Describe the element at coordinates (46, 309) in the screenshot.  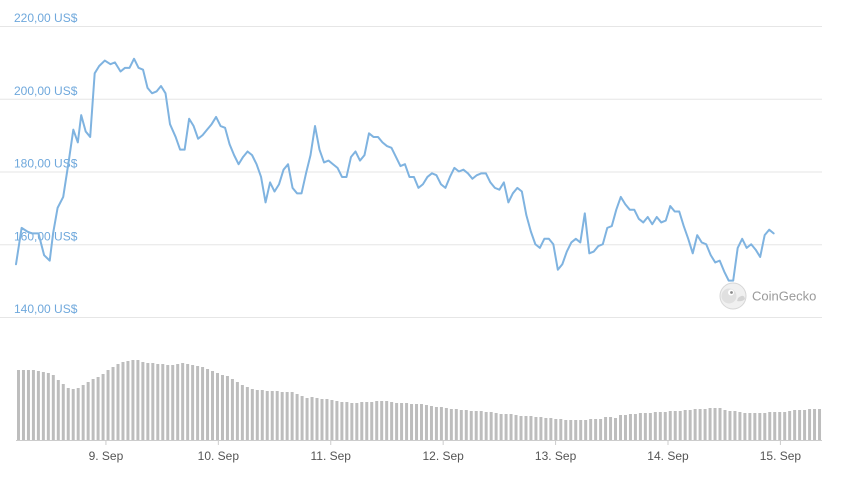
I see `y-tick-label: 140,00 US$` at that location.